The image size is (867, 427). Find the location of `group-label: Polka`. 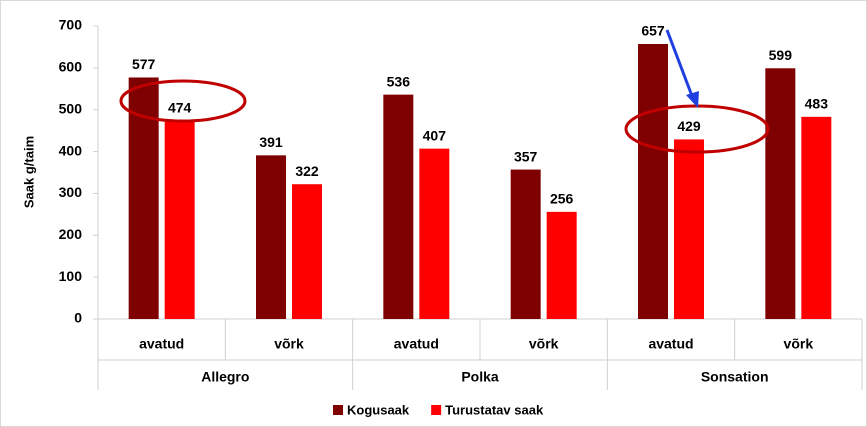

group-label: Polka is located at coordinates (480, 377).